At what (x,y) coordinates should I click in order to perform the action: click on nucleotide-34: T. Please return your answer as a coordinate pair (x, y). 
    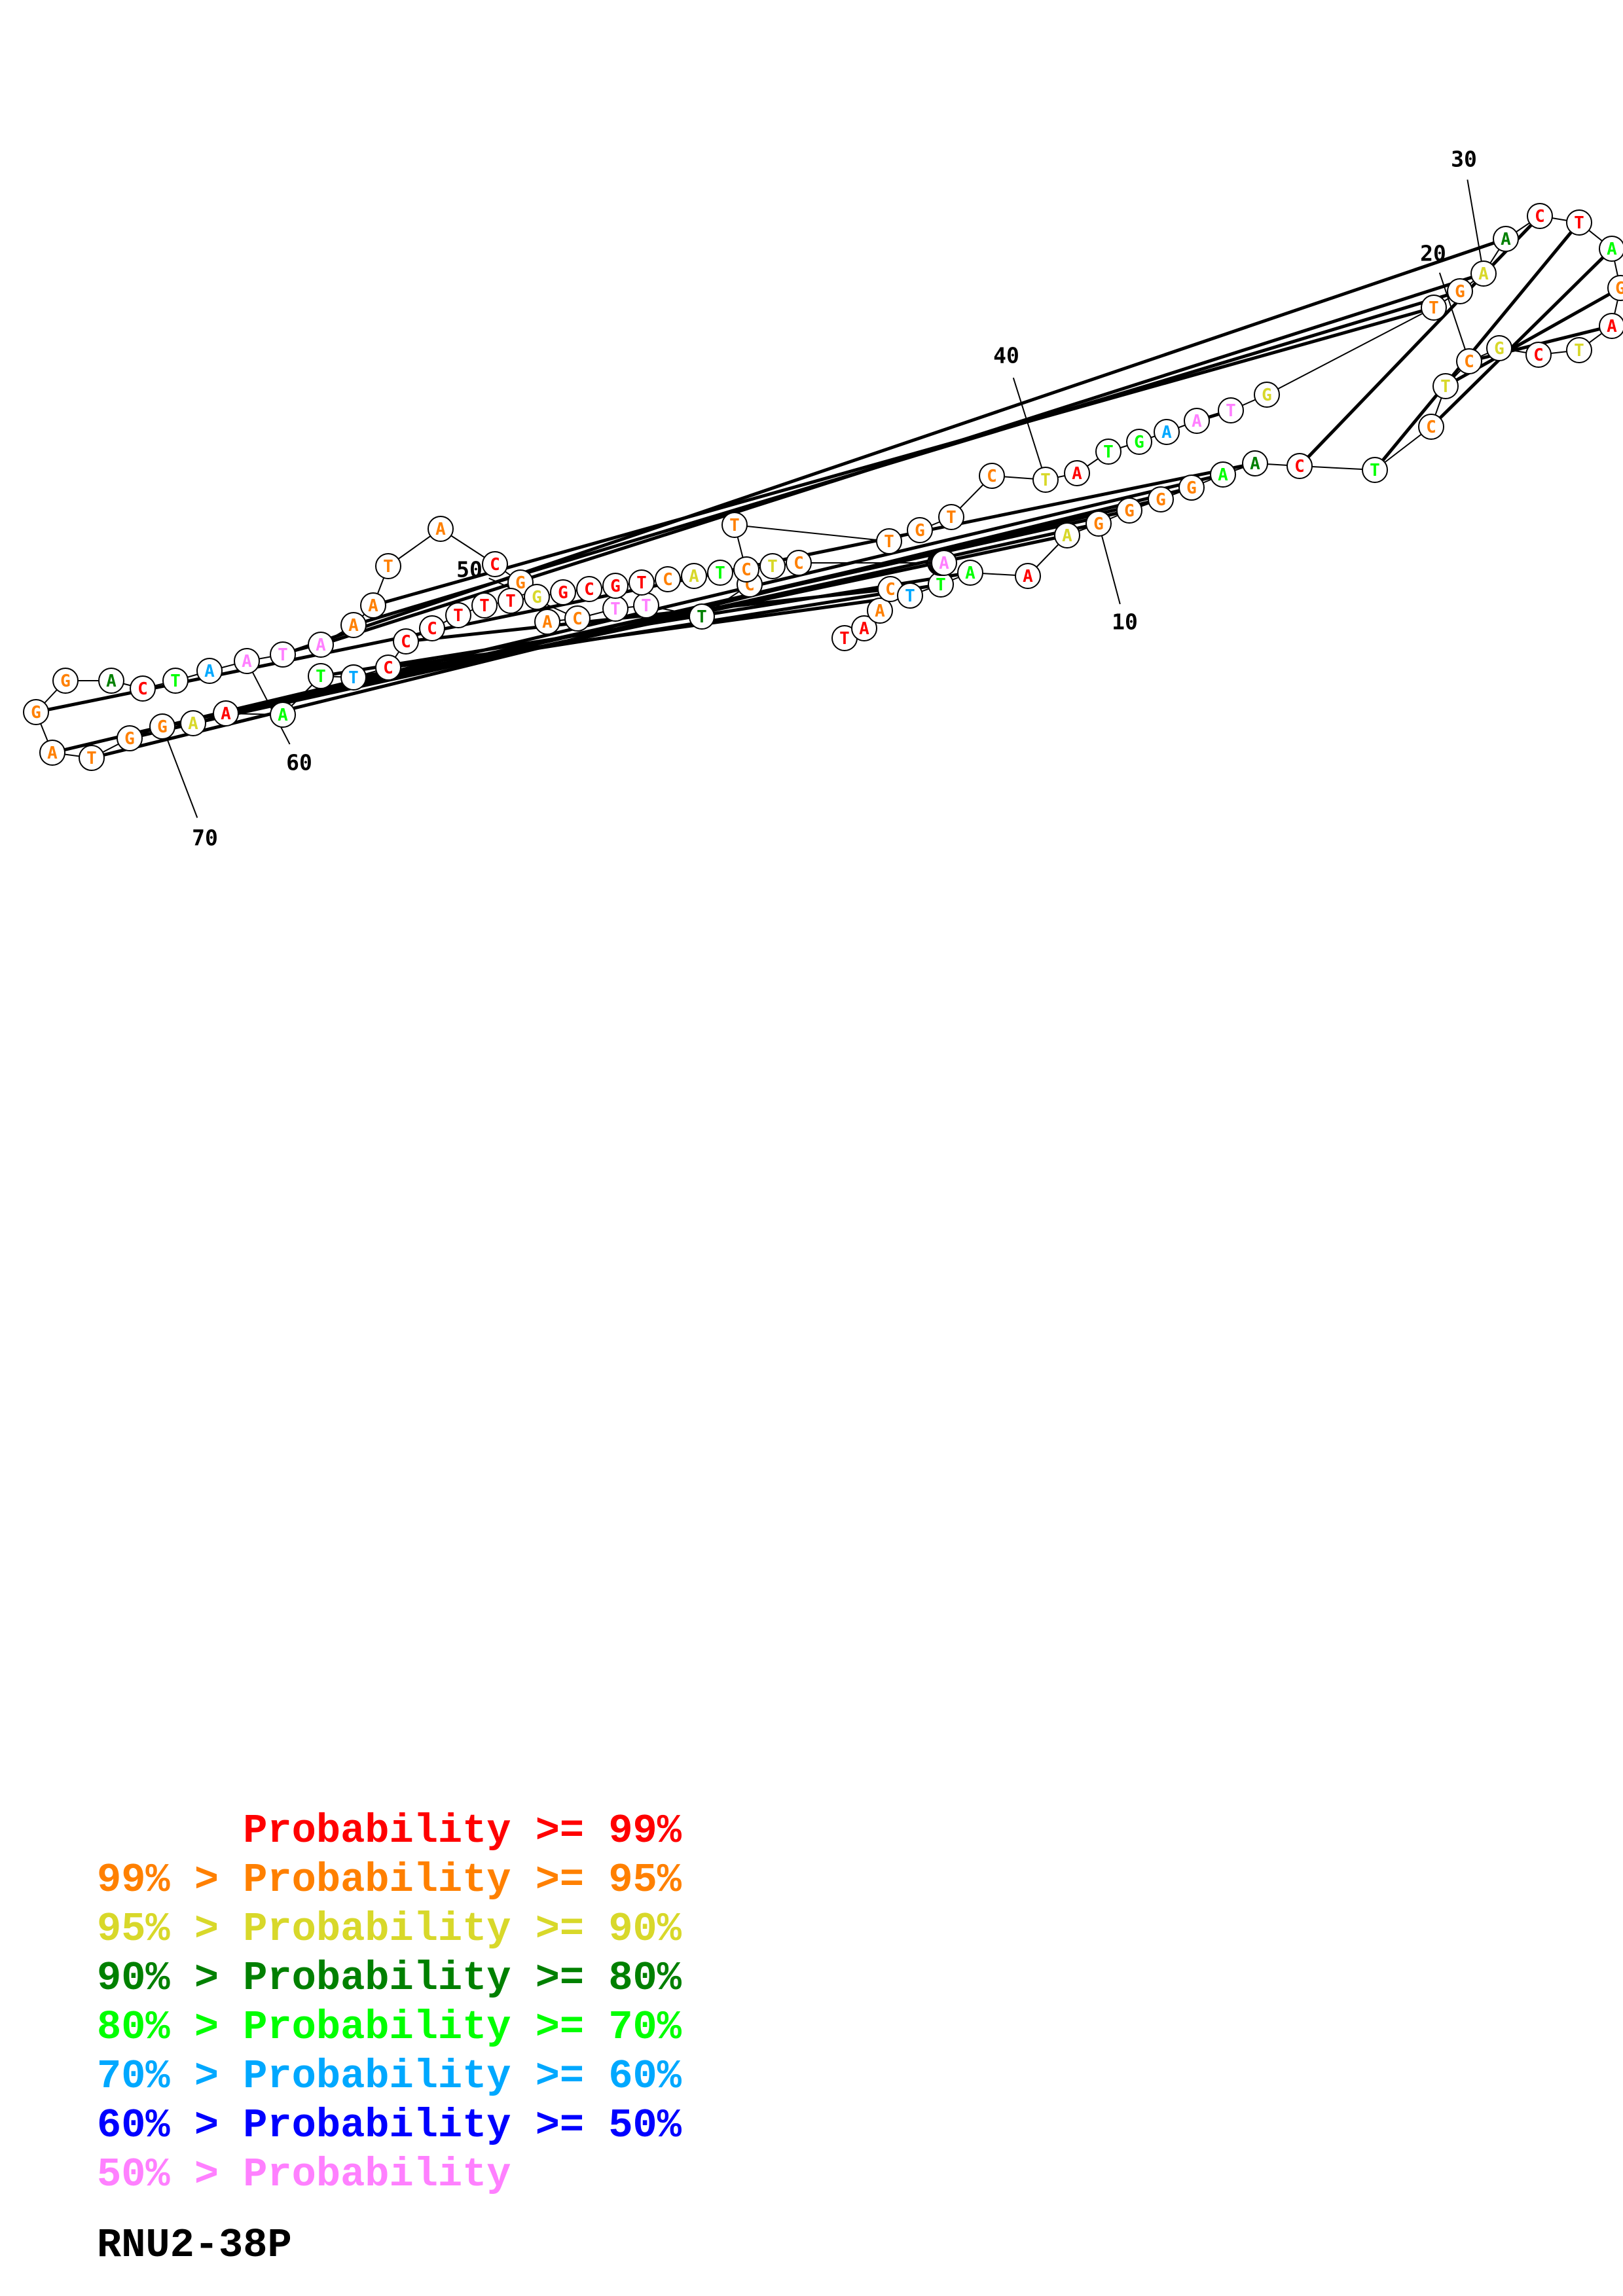
    Looking at the image, I should click on (1231, 410).